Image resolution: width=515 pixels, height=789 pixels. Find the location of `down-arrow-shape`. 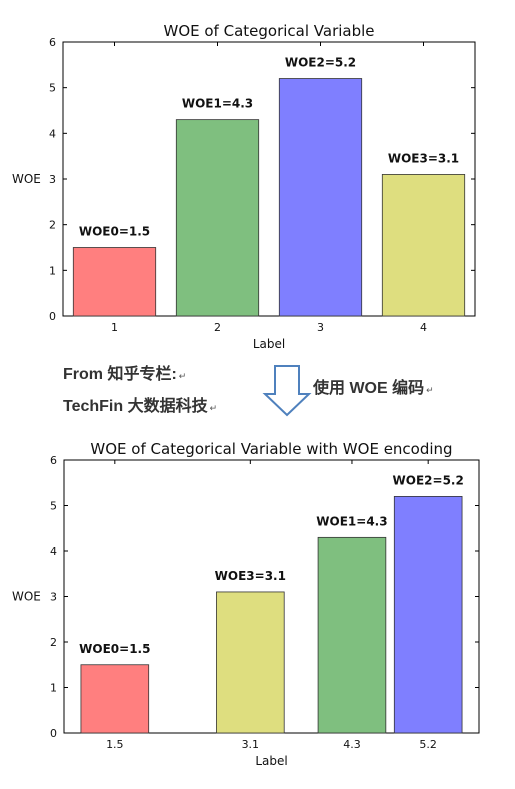

down-arrow-shape is located at coordinates (287, 391).